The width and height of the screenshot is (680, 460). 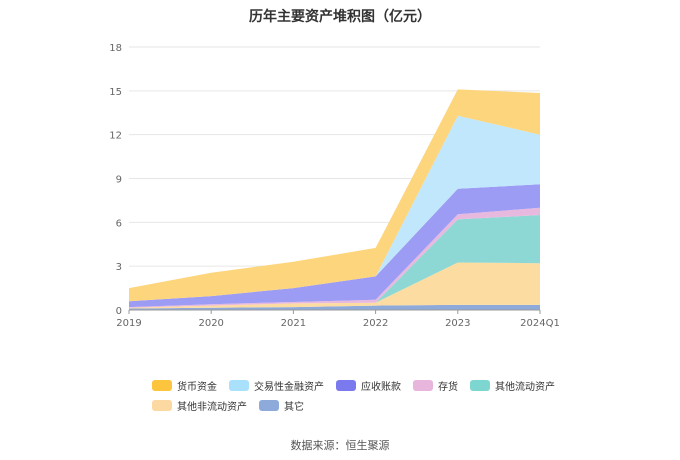 I want to click on y-tick-label: 9, so click(x=119, y=180).